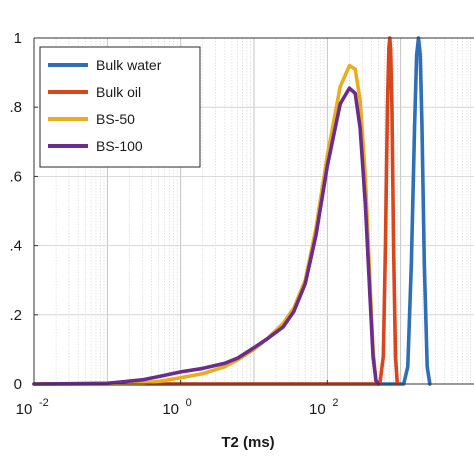 The height and width of the screenshot is (474, 474). Describe the element at coordinates (118, 92) in the screenshot. I see `legend-label: Bulk oil` at that location.